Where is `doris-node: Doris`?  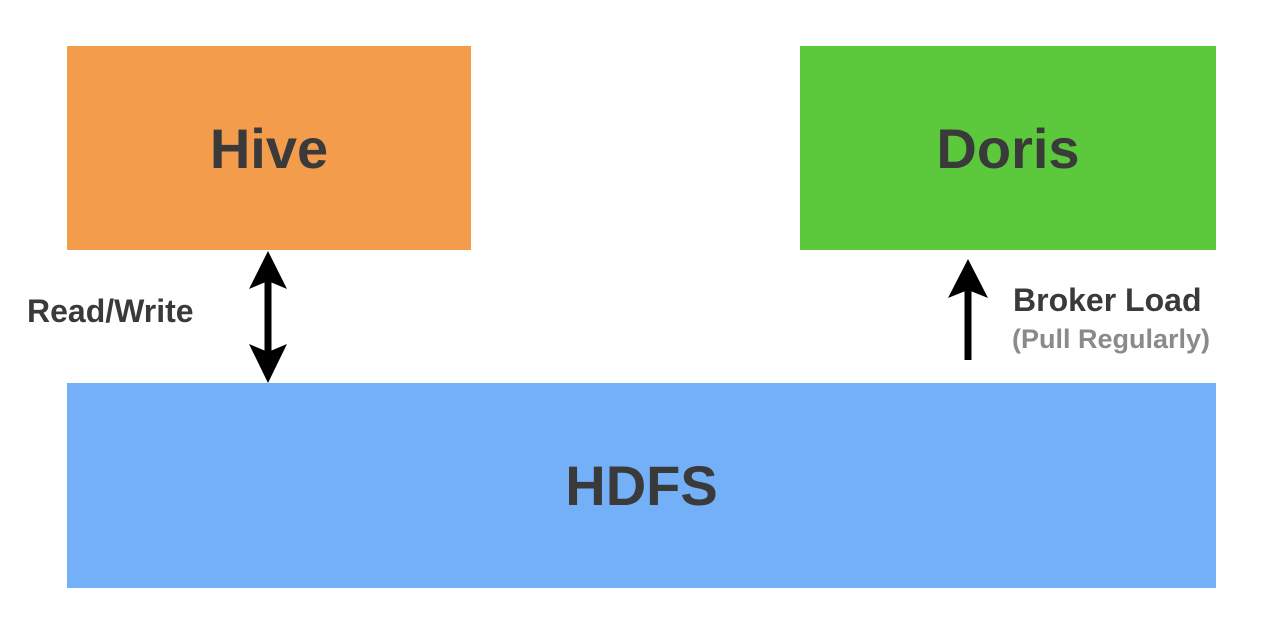 doris-node: Doris is located at coordinates (1008, 148).